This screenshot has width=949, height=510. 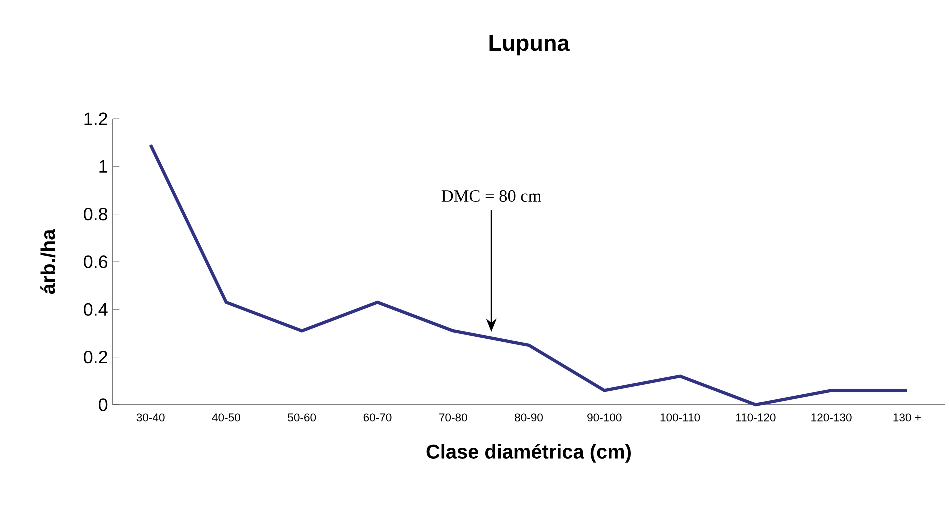 I want to click on chart-title: Lupuna, so click(x=530, y=45).